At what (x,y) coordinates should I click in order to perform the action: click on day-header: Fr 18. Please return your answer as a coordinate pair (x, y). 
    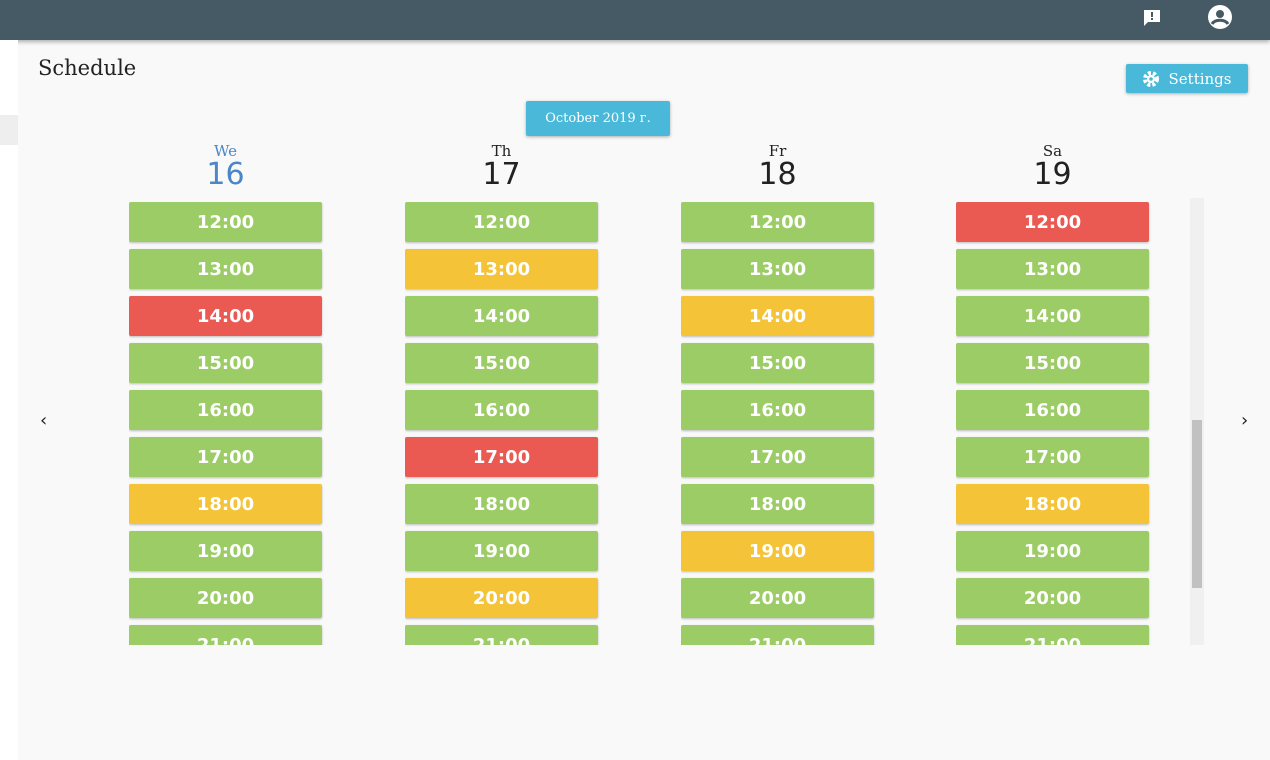
    Looking at the image, I should click on (777, 166).